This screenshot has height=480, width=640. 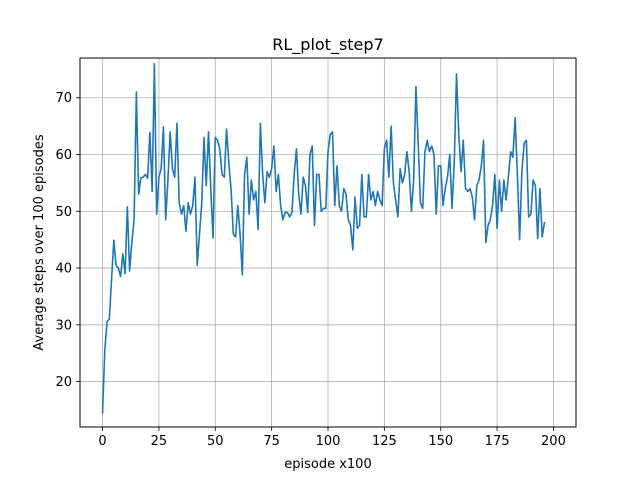 What do you see at coordinates (497, 441) in the screenshot?
I see `x-tick-label: 175` at bounding box center [497, 441].